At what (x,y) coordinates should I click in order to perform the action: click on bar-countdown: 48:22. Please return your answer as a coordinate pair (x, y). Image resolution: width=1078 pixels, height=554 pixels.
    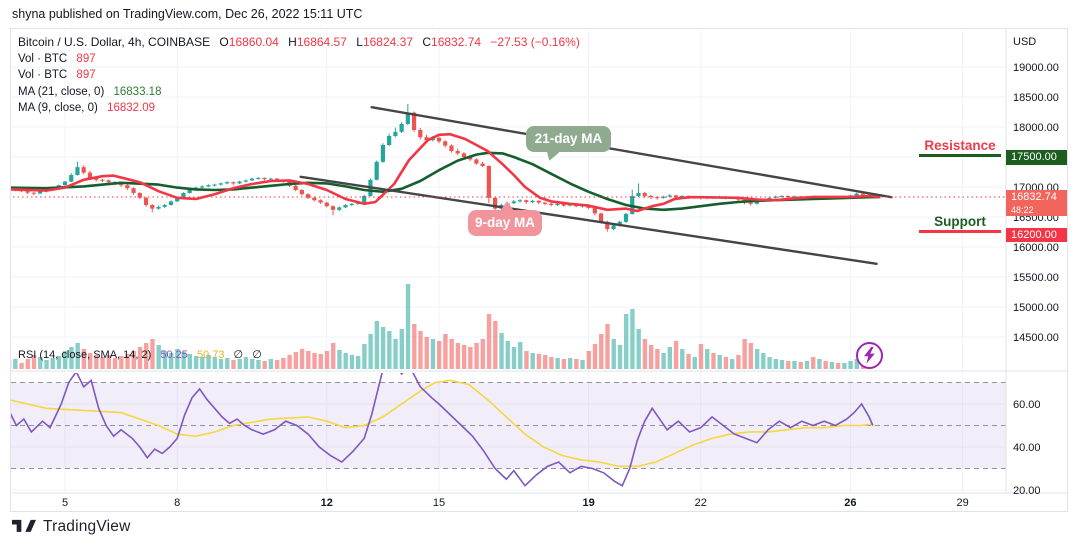
    Looking at the image, I should click on (1022, 210).